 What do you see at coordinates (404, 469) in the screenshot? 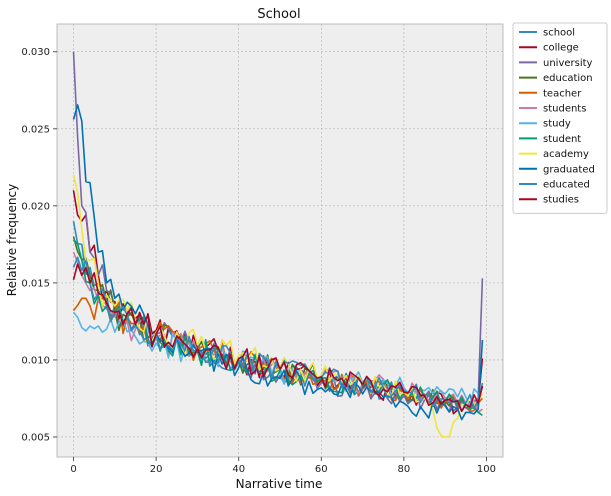
I see `x-tick-label: 80` at bounding box center [404, 469].